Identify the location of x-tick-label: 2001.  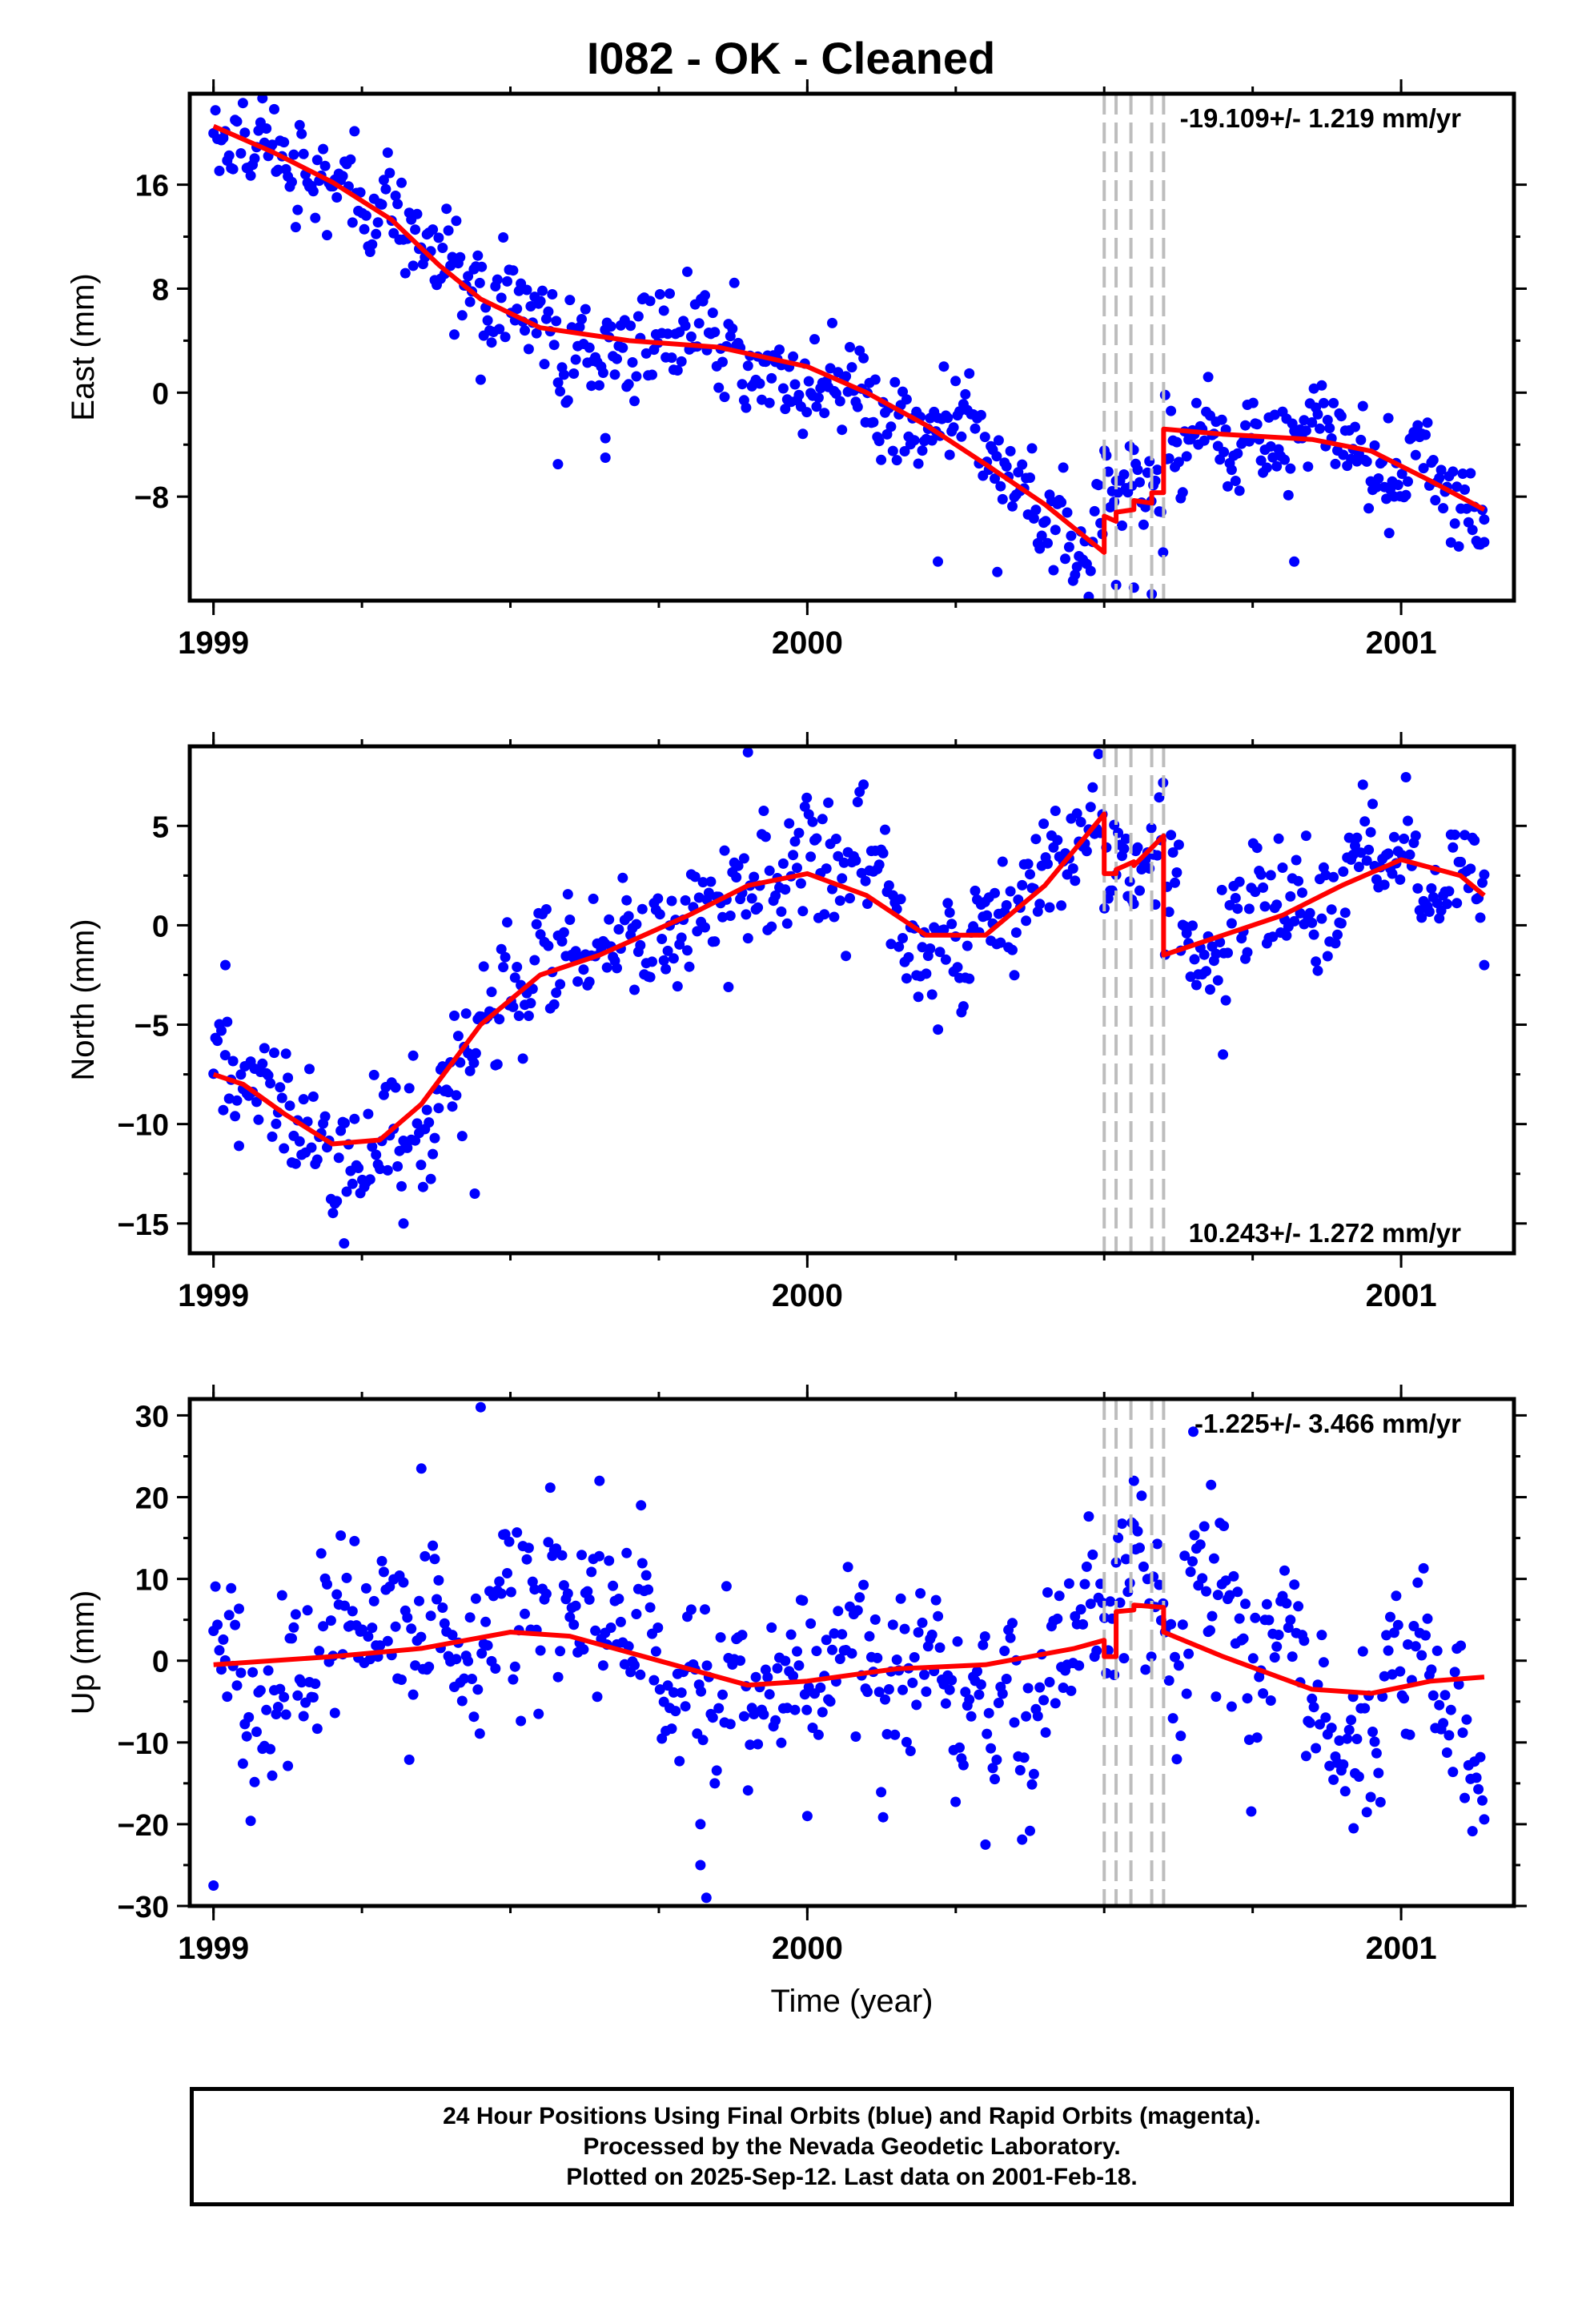
(1402, 1295).